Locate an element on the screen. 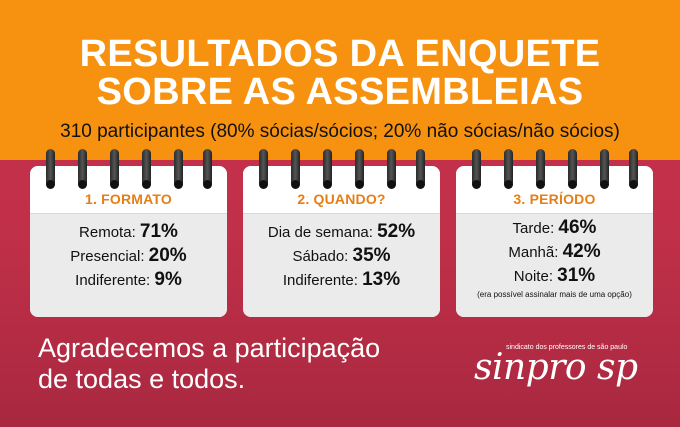  result-row: Remota: 71% is located at coordinates (128, 232).